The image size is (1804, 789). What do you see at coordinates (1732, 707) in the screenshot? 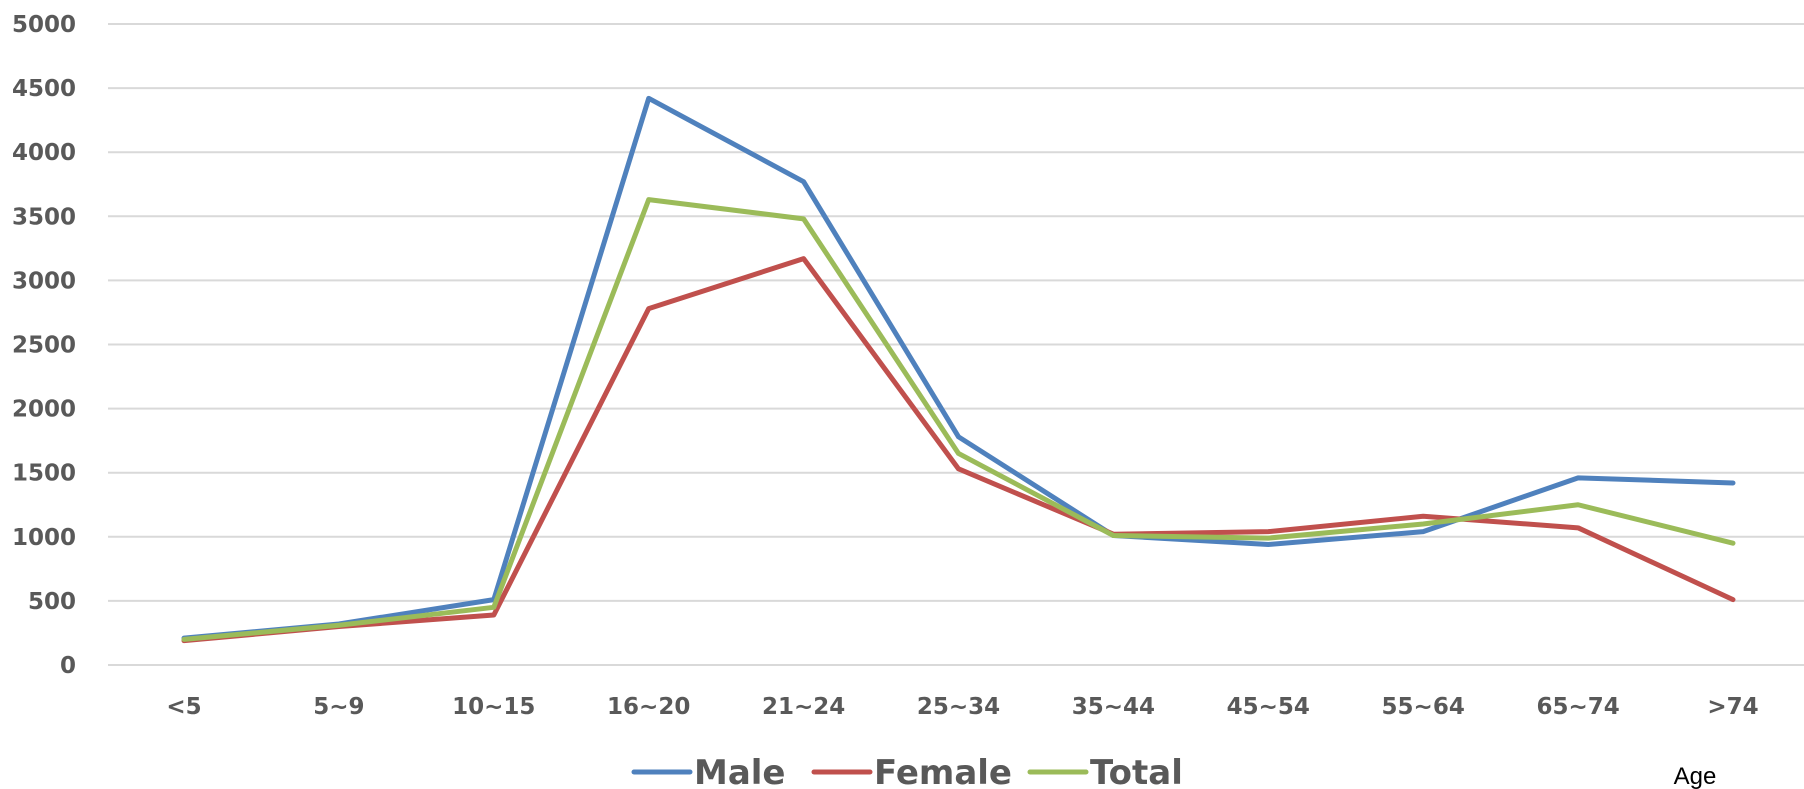
I see `x-tick-label: >74` at bounding box center [1732, 707].